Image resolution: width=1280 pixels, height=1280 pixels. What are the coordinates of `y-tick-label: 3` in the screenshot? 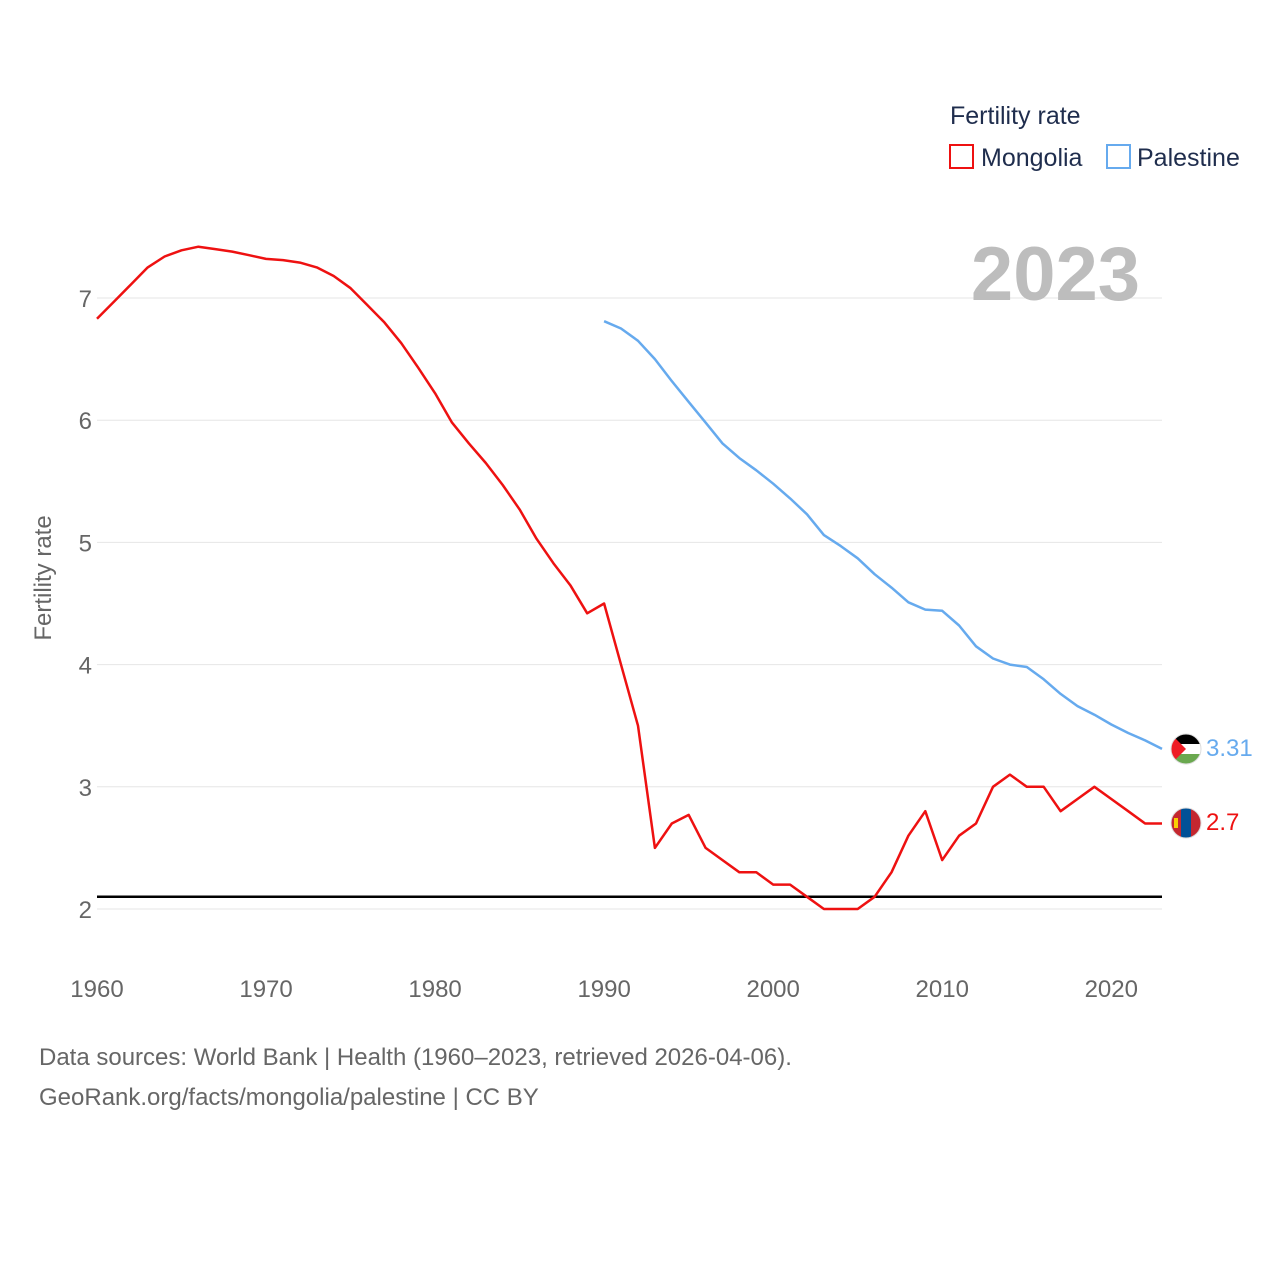 It's located at (85, 788).